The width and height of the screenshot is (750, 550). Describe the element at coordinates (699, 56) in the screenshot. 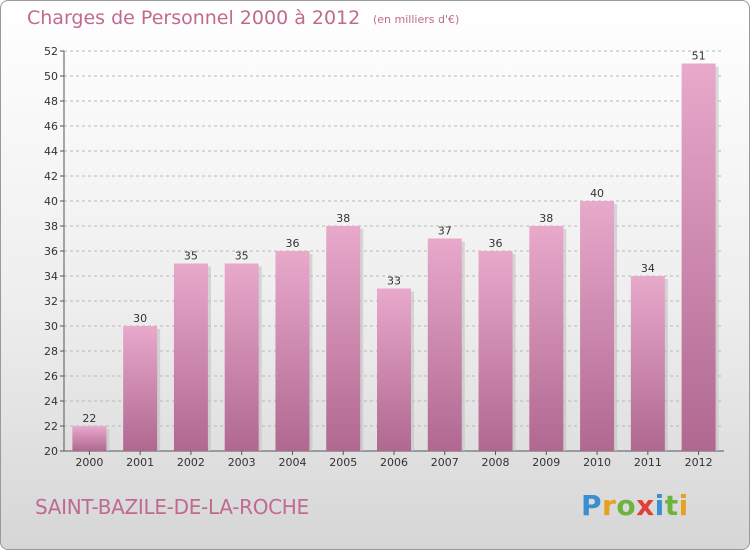

I see `data-label: 51` at that location.